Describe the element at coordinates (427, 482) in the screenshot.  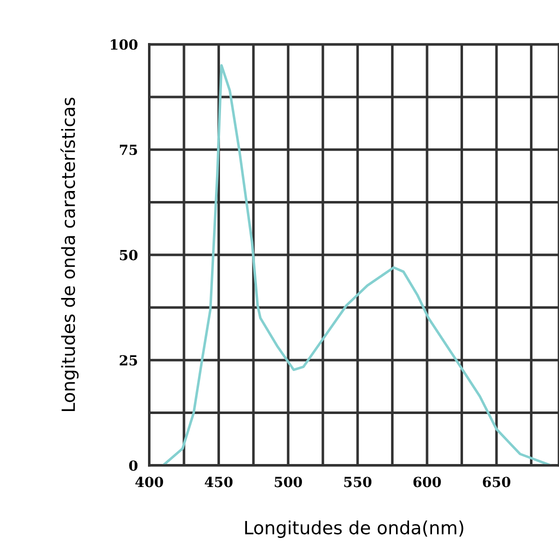
I see `x-tick-label: 600` at that location.